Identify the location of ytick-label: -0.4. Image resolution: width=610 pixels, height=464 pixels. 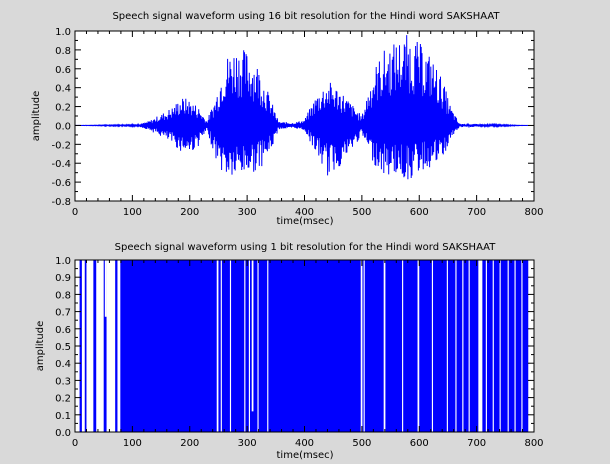
(61, 164).